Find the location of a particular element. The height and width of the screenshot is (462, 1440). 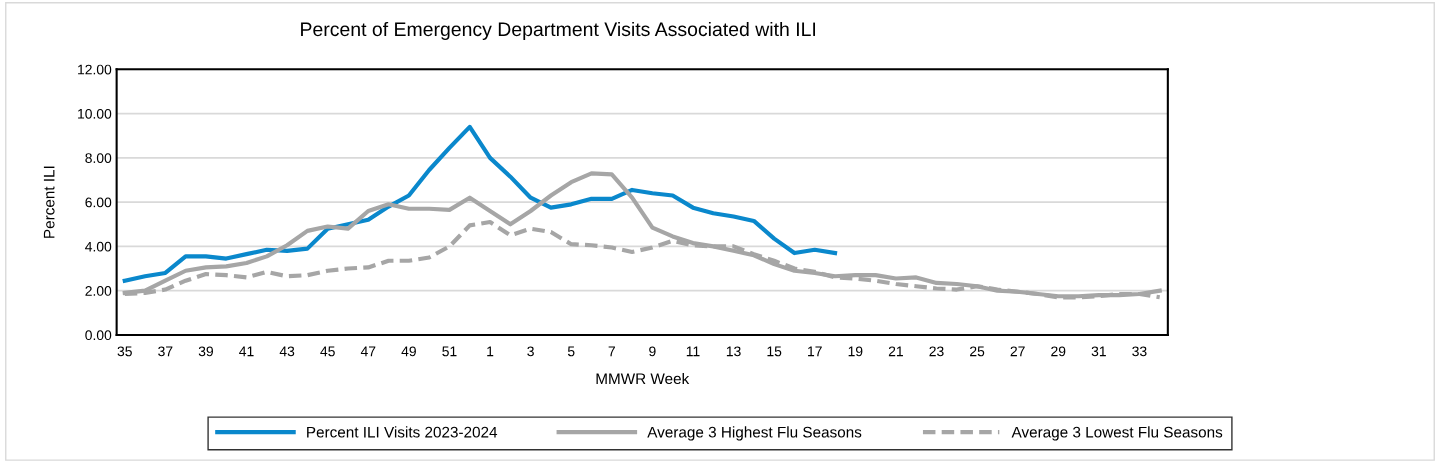

x-tick-label: 33 is located at coordinates (1139, 351).